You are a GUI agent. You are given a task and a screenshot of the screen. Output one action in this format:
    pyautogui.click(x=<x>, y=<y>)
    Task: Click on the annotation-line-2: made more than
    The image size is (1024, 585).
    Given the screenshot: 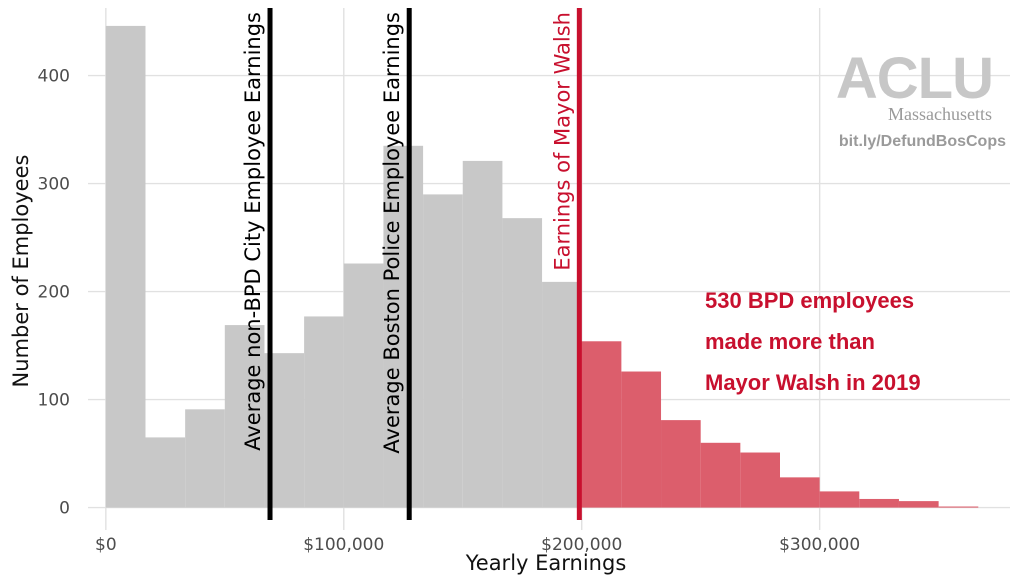 What is the action you would take?
    pyautogui.click(x=790, y=341)
    